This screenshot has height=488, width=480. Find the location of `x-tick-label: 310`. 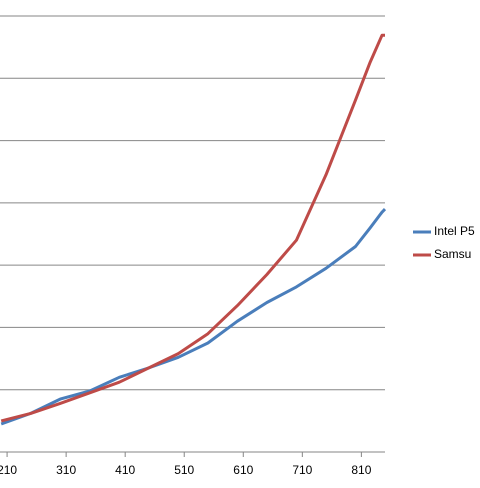

x-tick-label: 310 is located at coordinates (66, 470).